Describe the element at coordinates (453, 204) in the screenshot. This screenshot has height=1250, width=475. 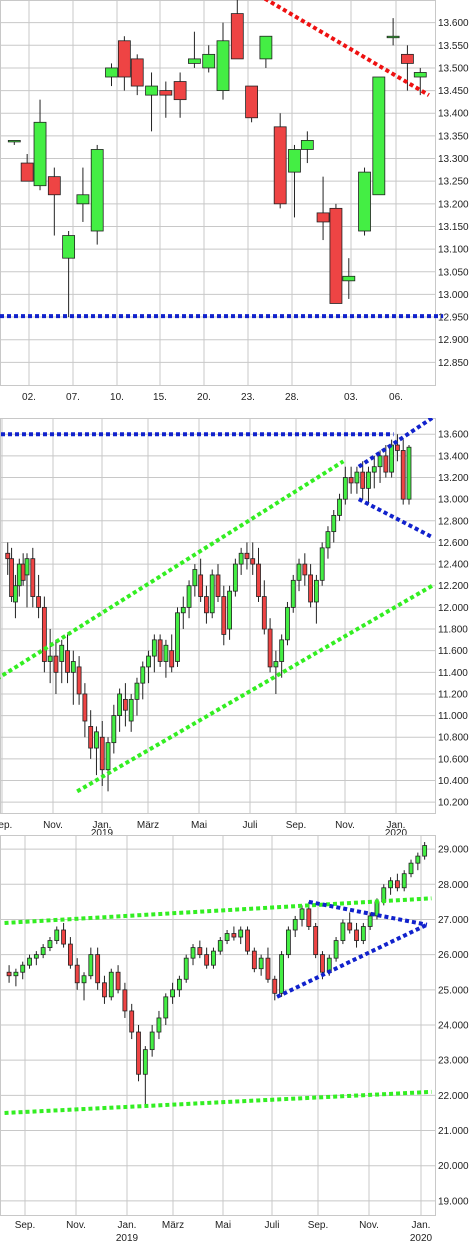
I see `y-tick-label: 13.200` at that location.